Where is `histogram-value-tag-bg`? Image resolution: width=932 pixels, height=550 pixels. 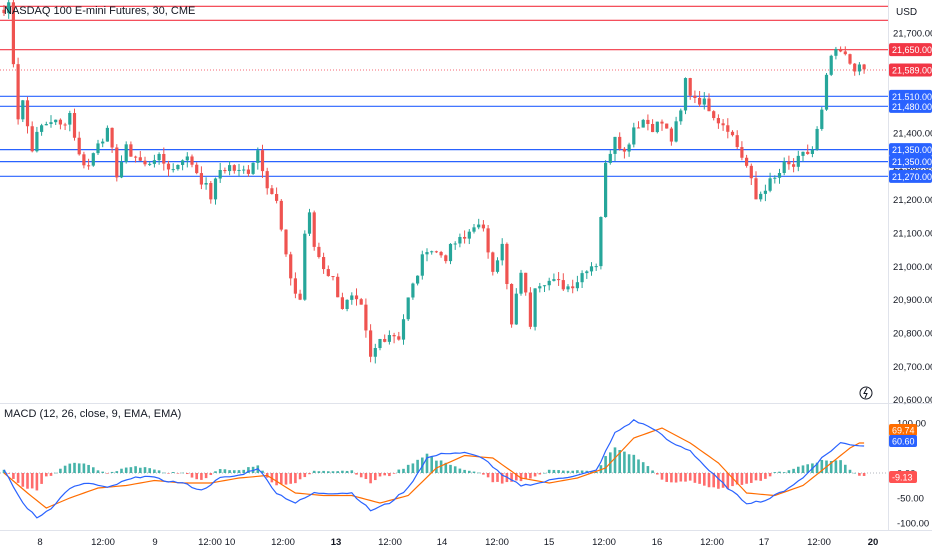
histogram-value-tag-bg is located at coordinates (903, 477).